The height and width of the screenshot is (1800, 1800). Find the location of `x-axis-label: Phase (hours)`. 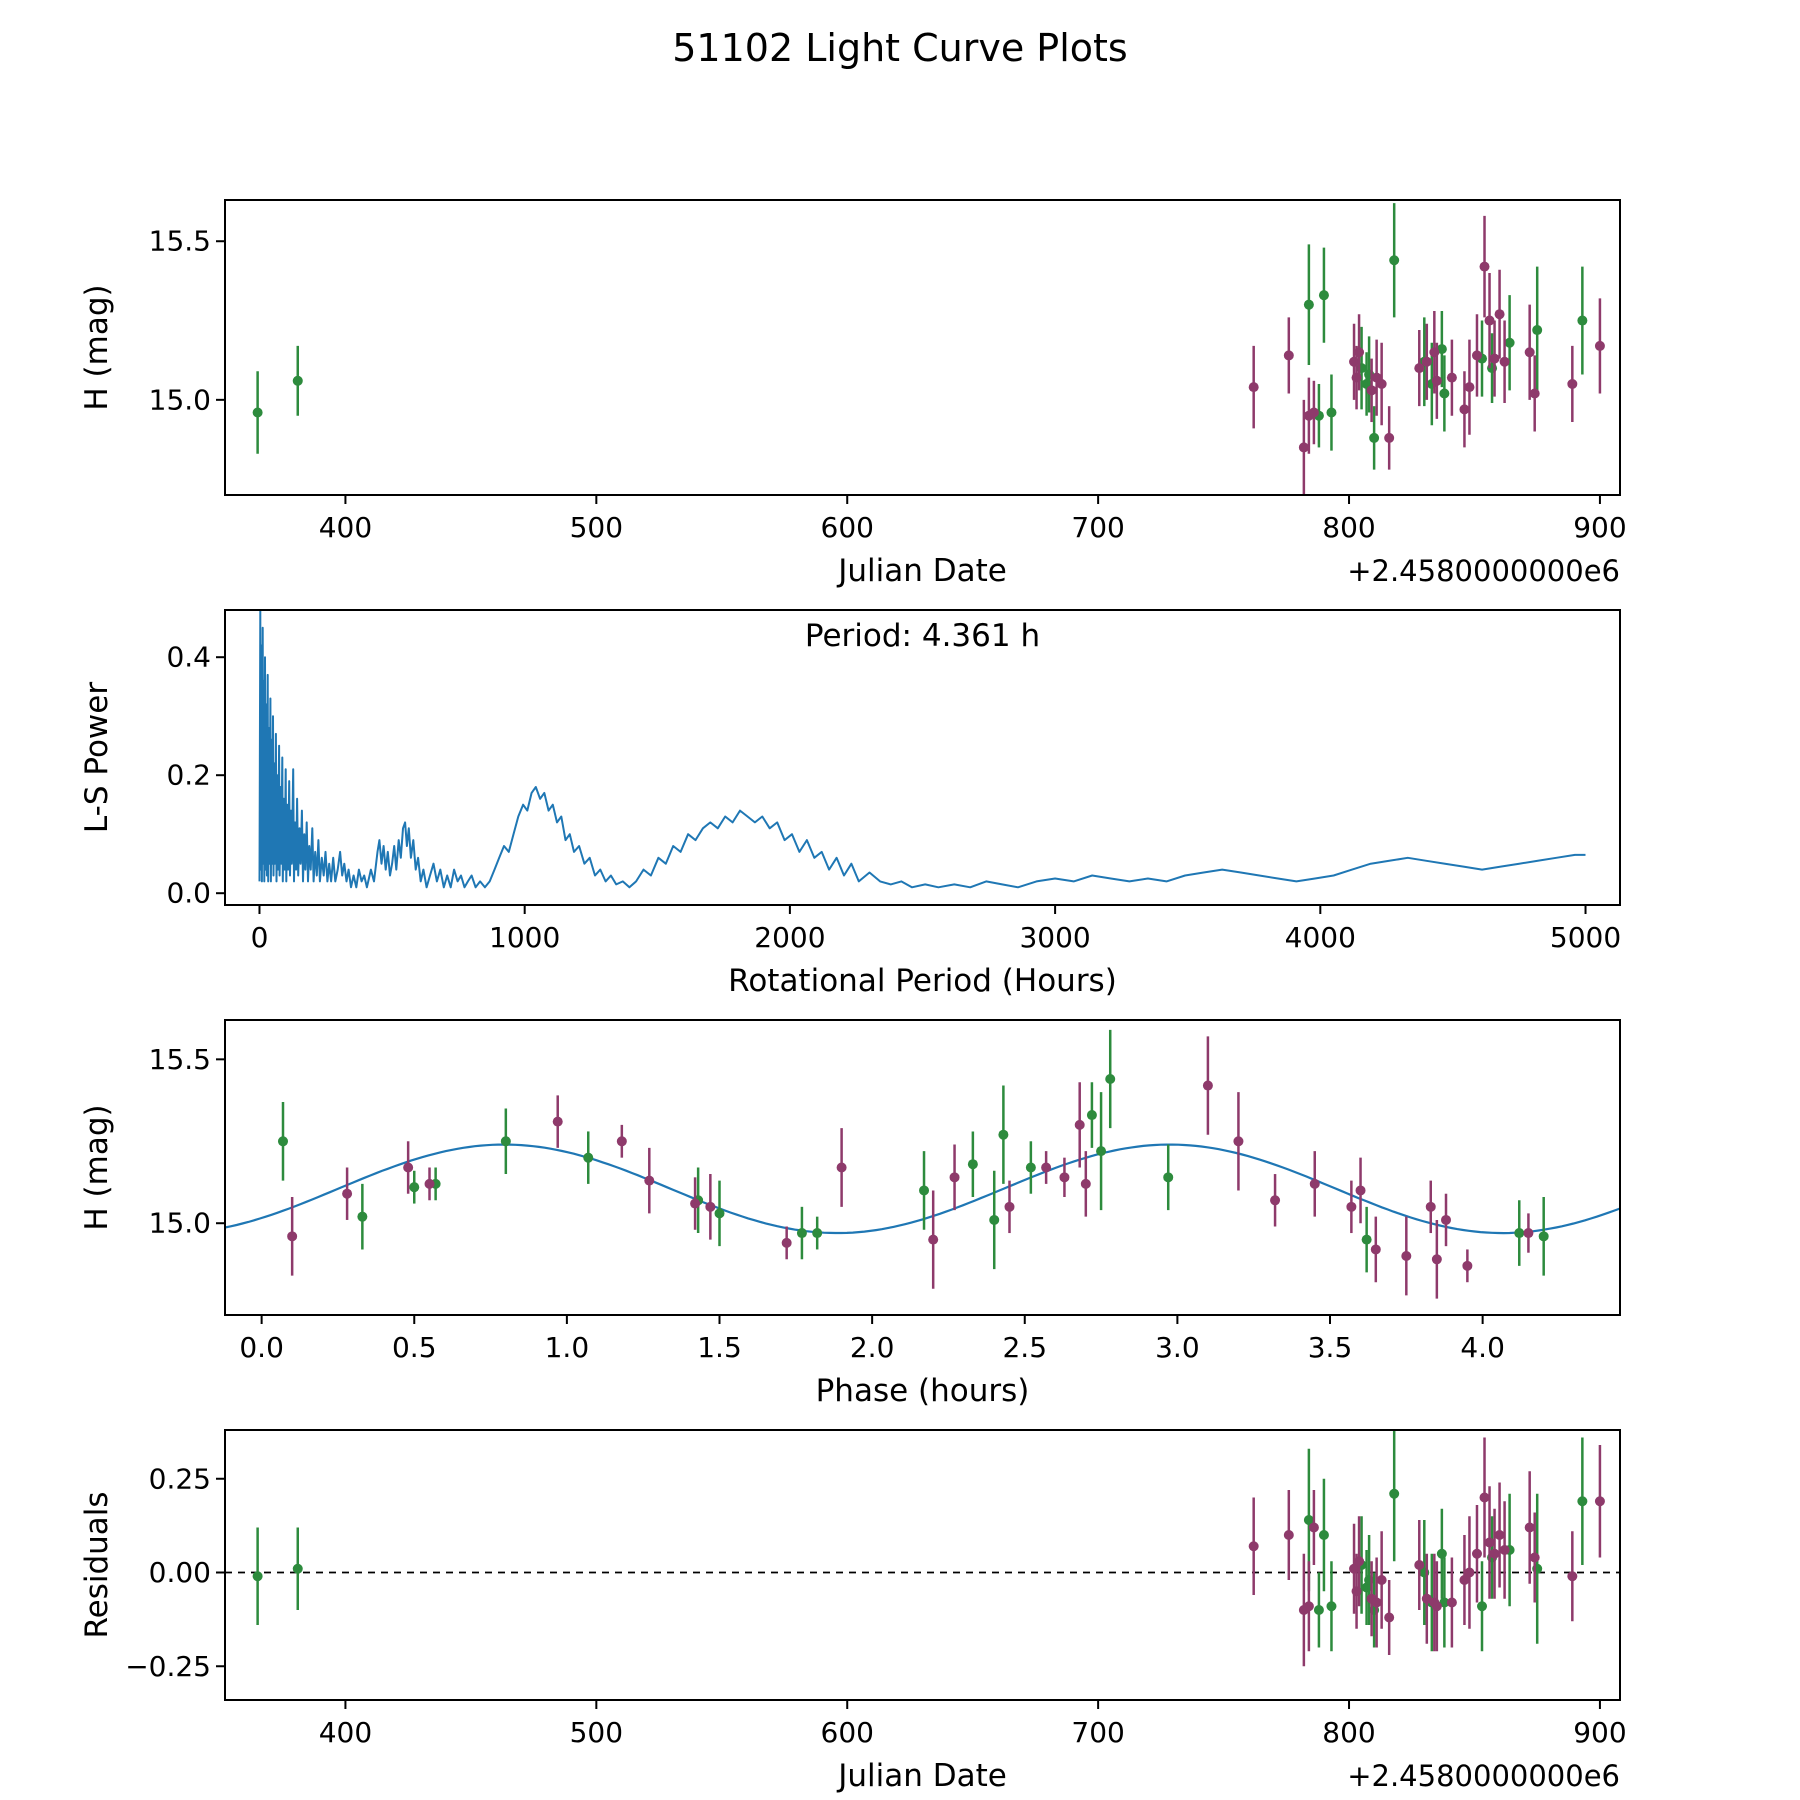

x-axis-label: Phase (hours) is located at coordinates (923, 1391).